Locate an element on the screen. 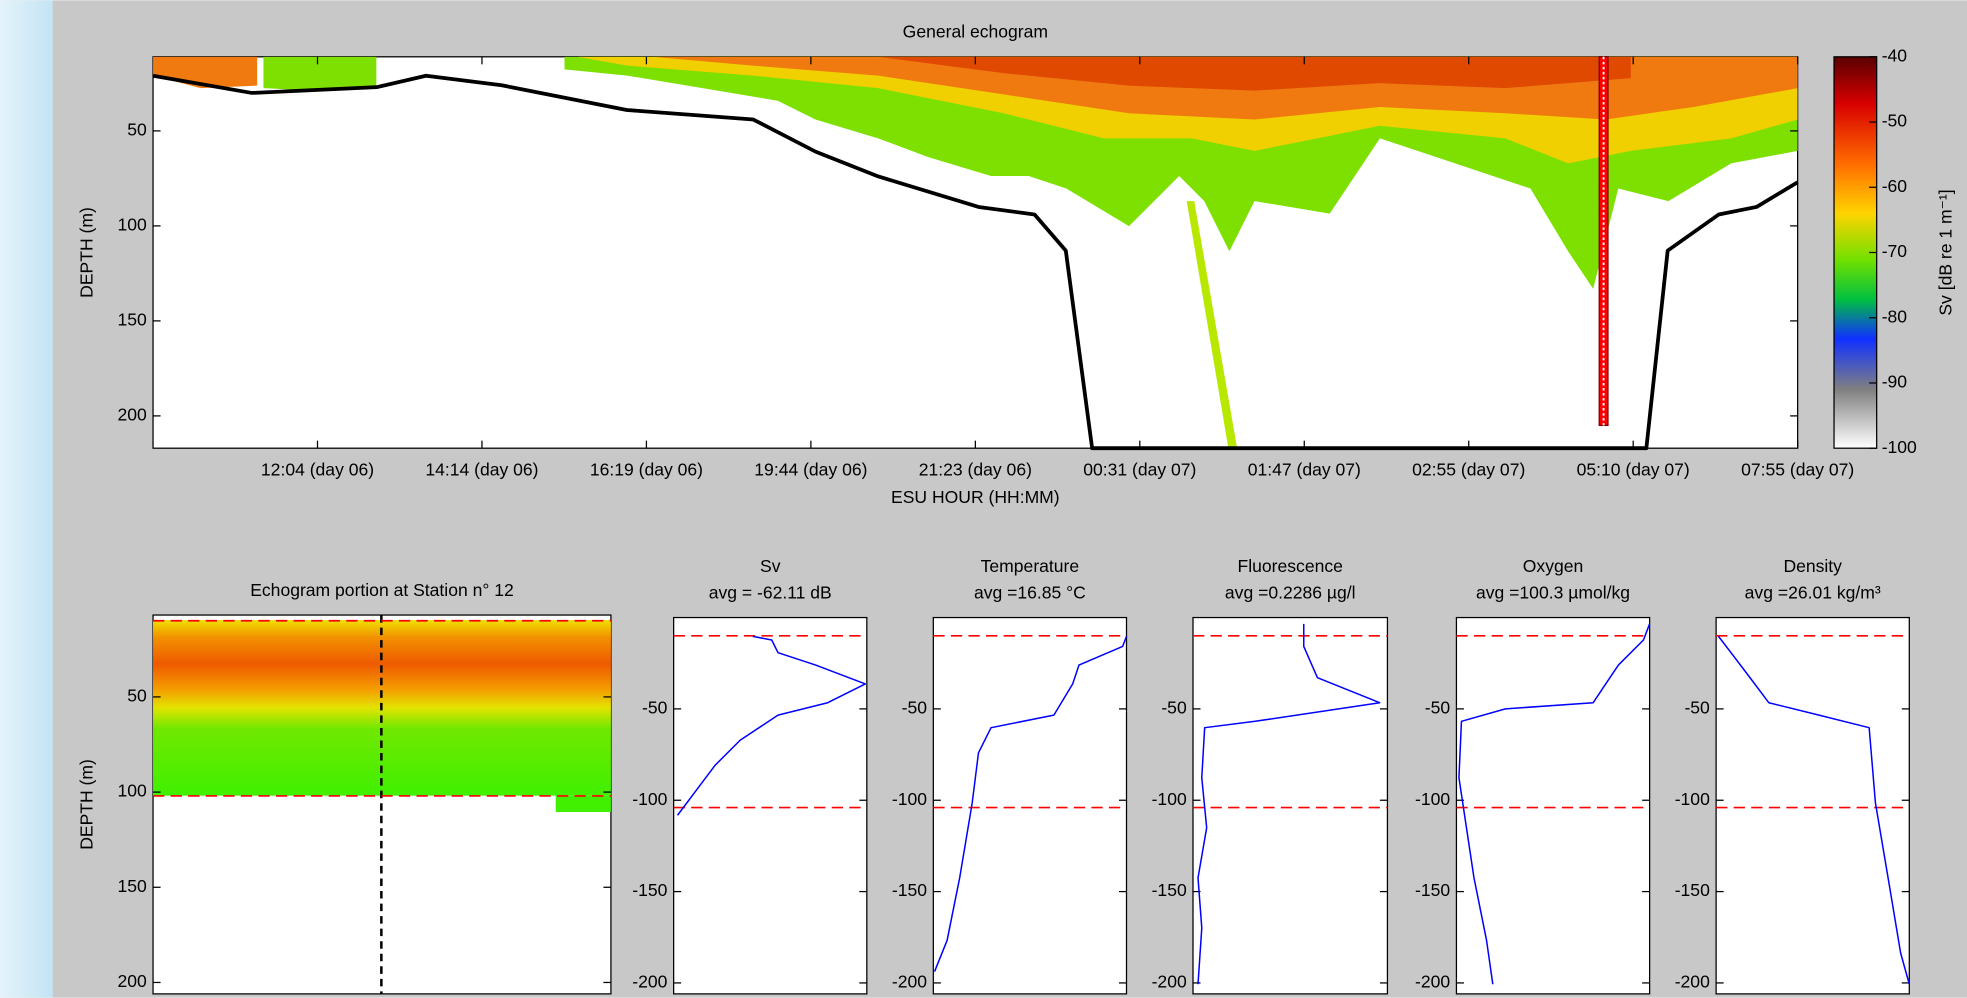  chart-subtitle: avg =16.85 °C is located at coordinates (1030, 592).